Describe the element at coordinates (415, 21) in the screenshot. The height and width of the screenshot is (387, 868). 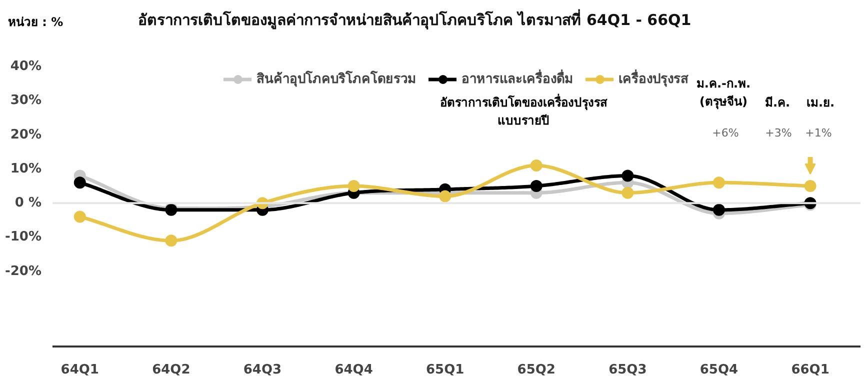
I see `chart-title: อัตราการเติบโตของมูลค่าการจำหน่ายสินค้าอุปโภคบริโภค ไตรมาสที่ 64Q1 - 66Q1` at that location.